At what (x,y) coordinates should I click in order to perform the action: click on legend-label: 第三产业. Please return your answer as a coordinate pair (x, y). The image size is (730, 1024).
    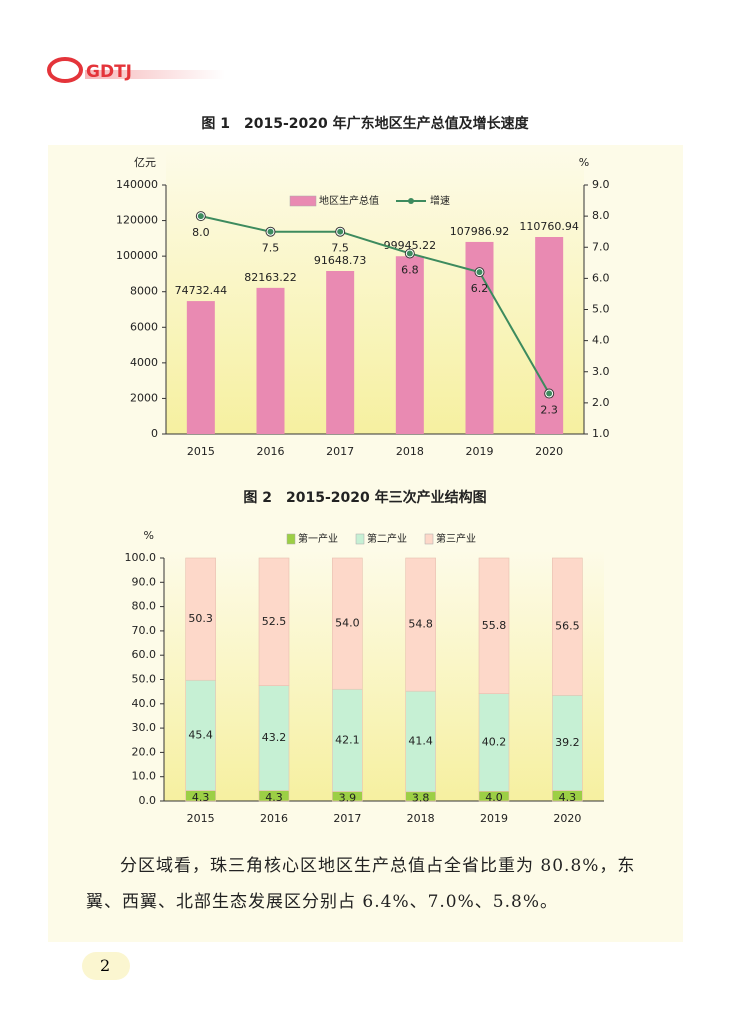
    Looking at the image, I should click on (456, 538).